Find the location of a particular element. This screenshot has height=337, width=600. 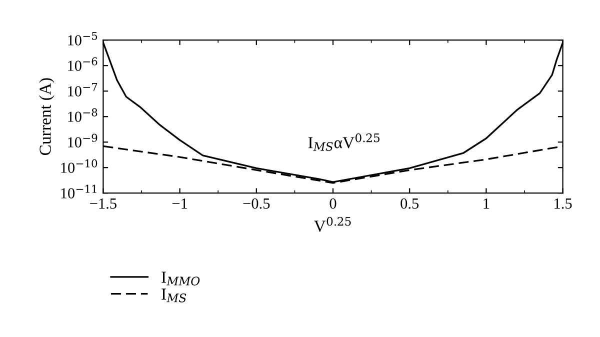

x-tick-label: −0.5 is located at coordinates (256, 203).